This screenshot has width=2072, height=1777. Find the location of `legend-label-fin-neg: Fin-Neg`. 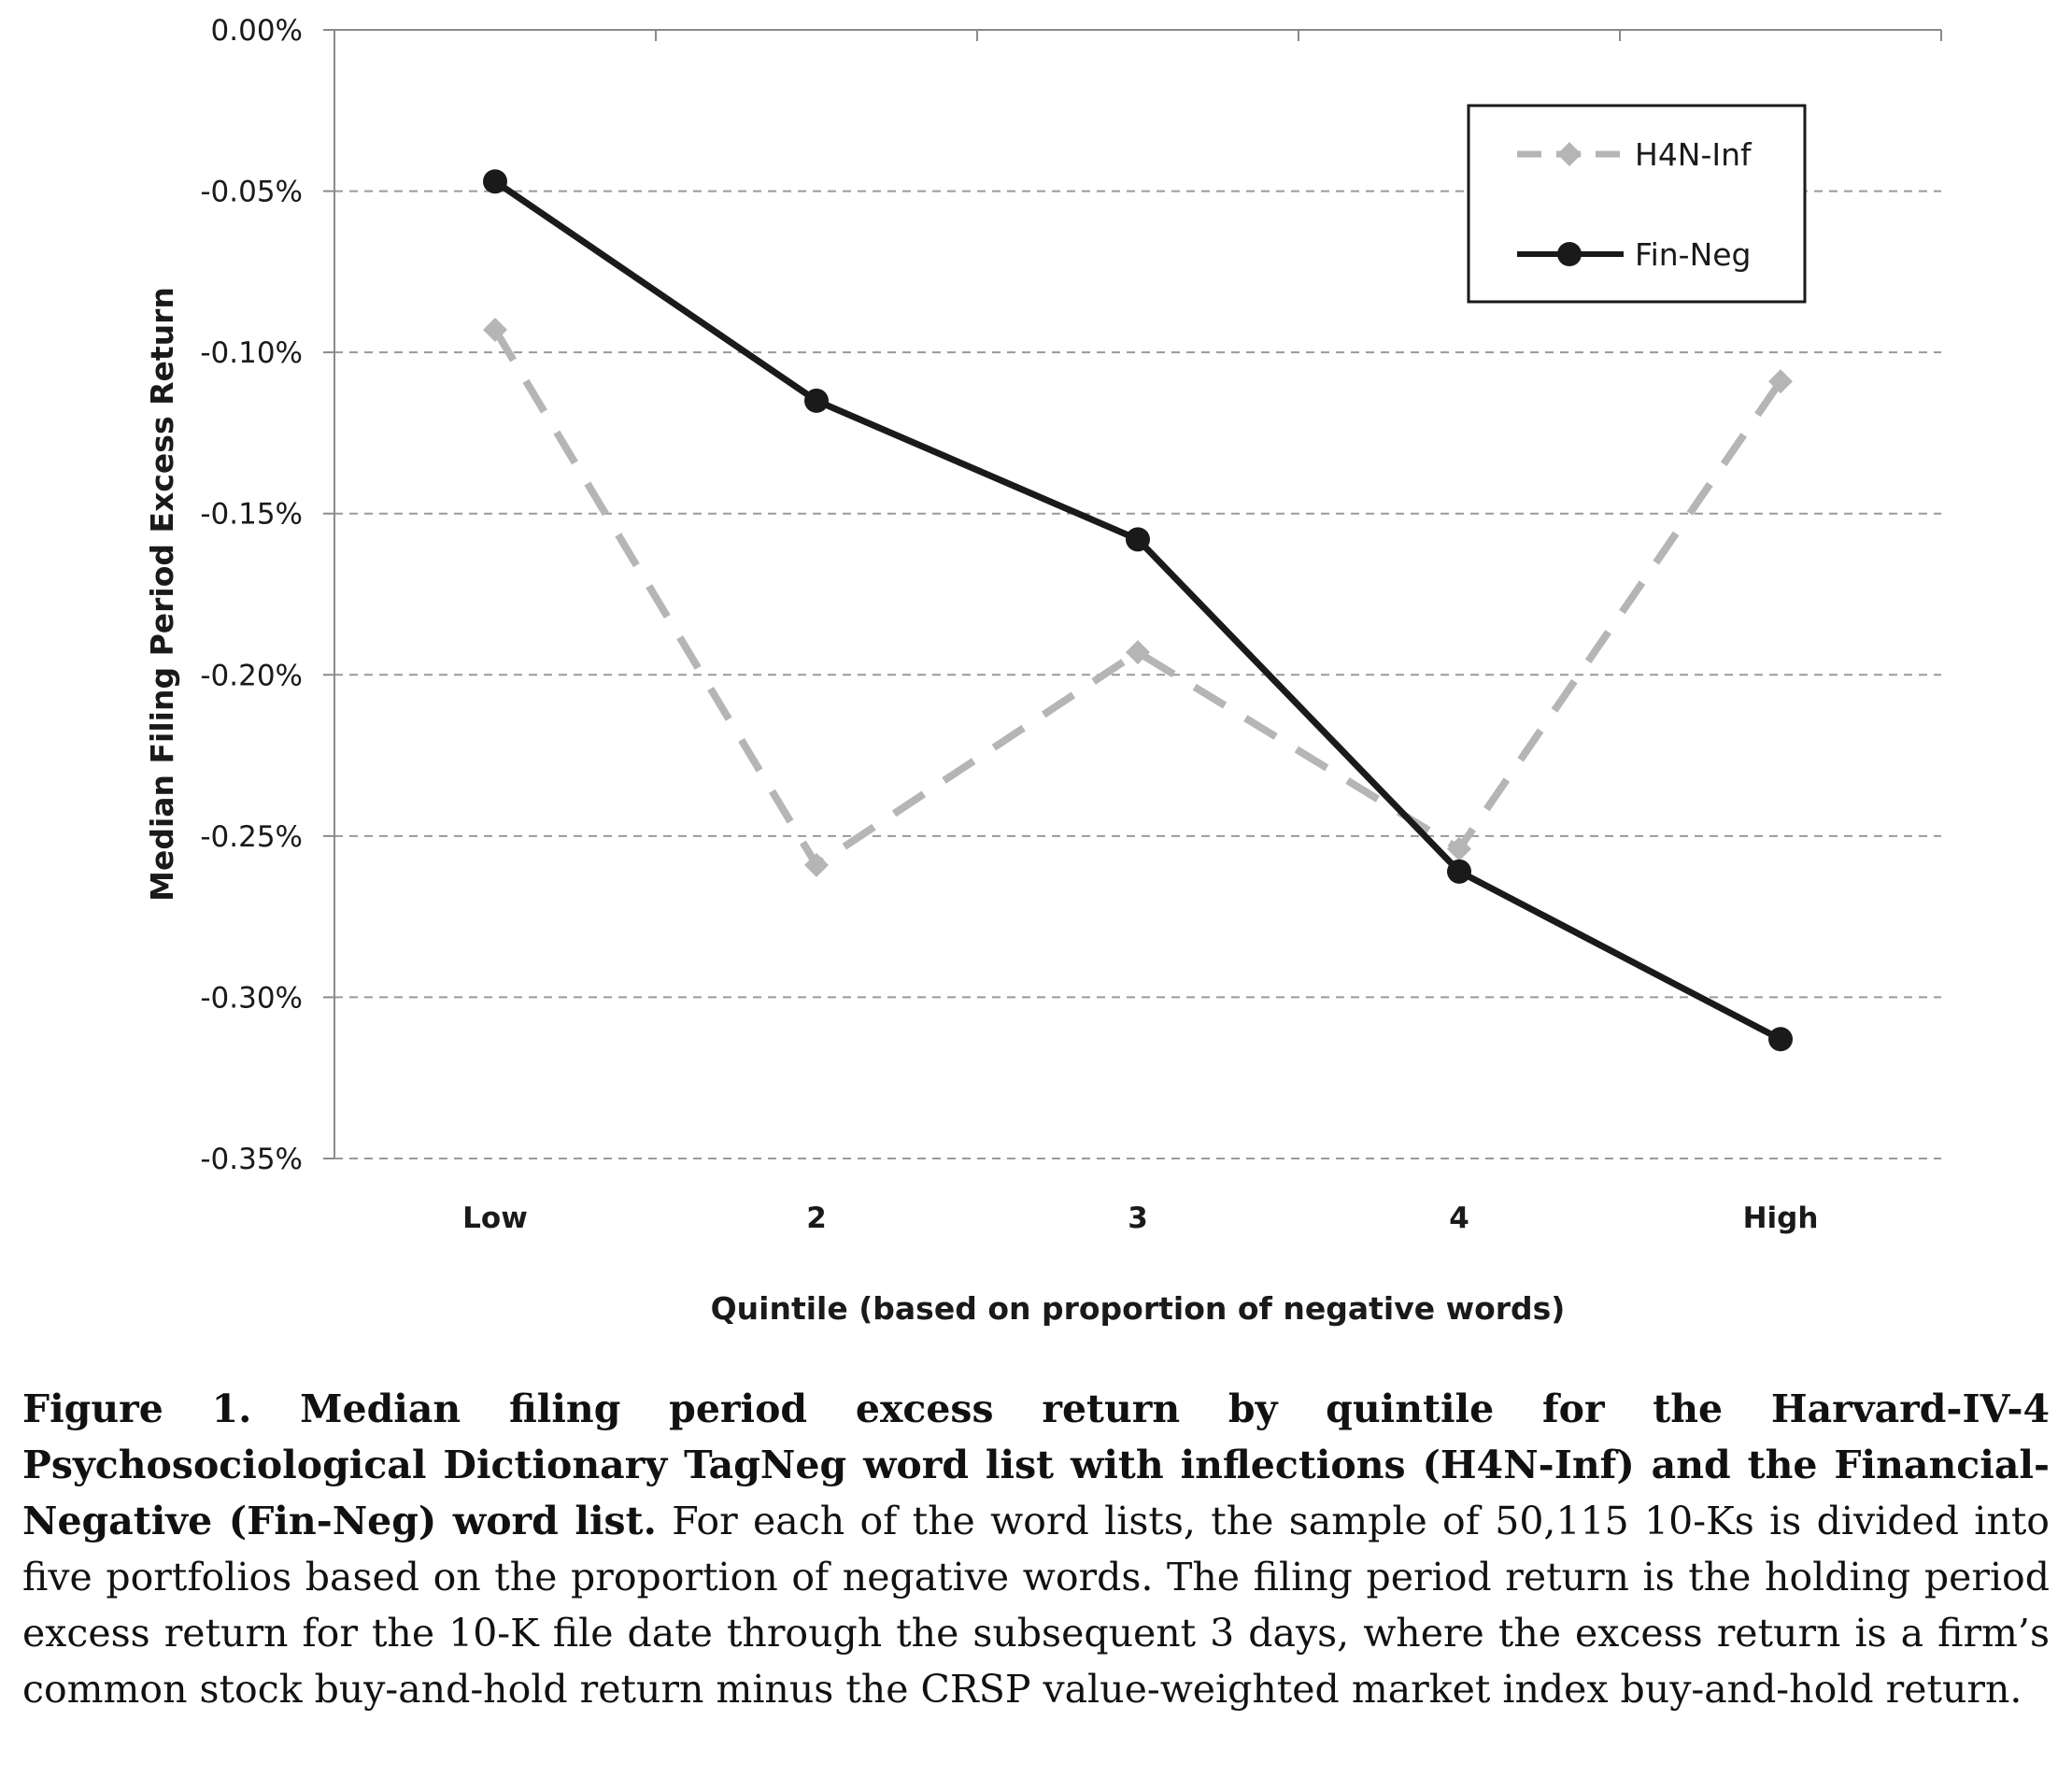

legend-label-fin-neg: Fin-Neg is located at coordinates (1693, 255).